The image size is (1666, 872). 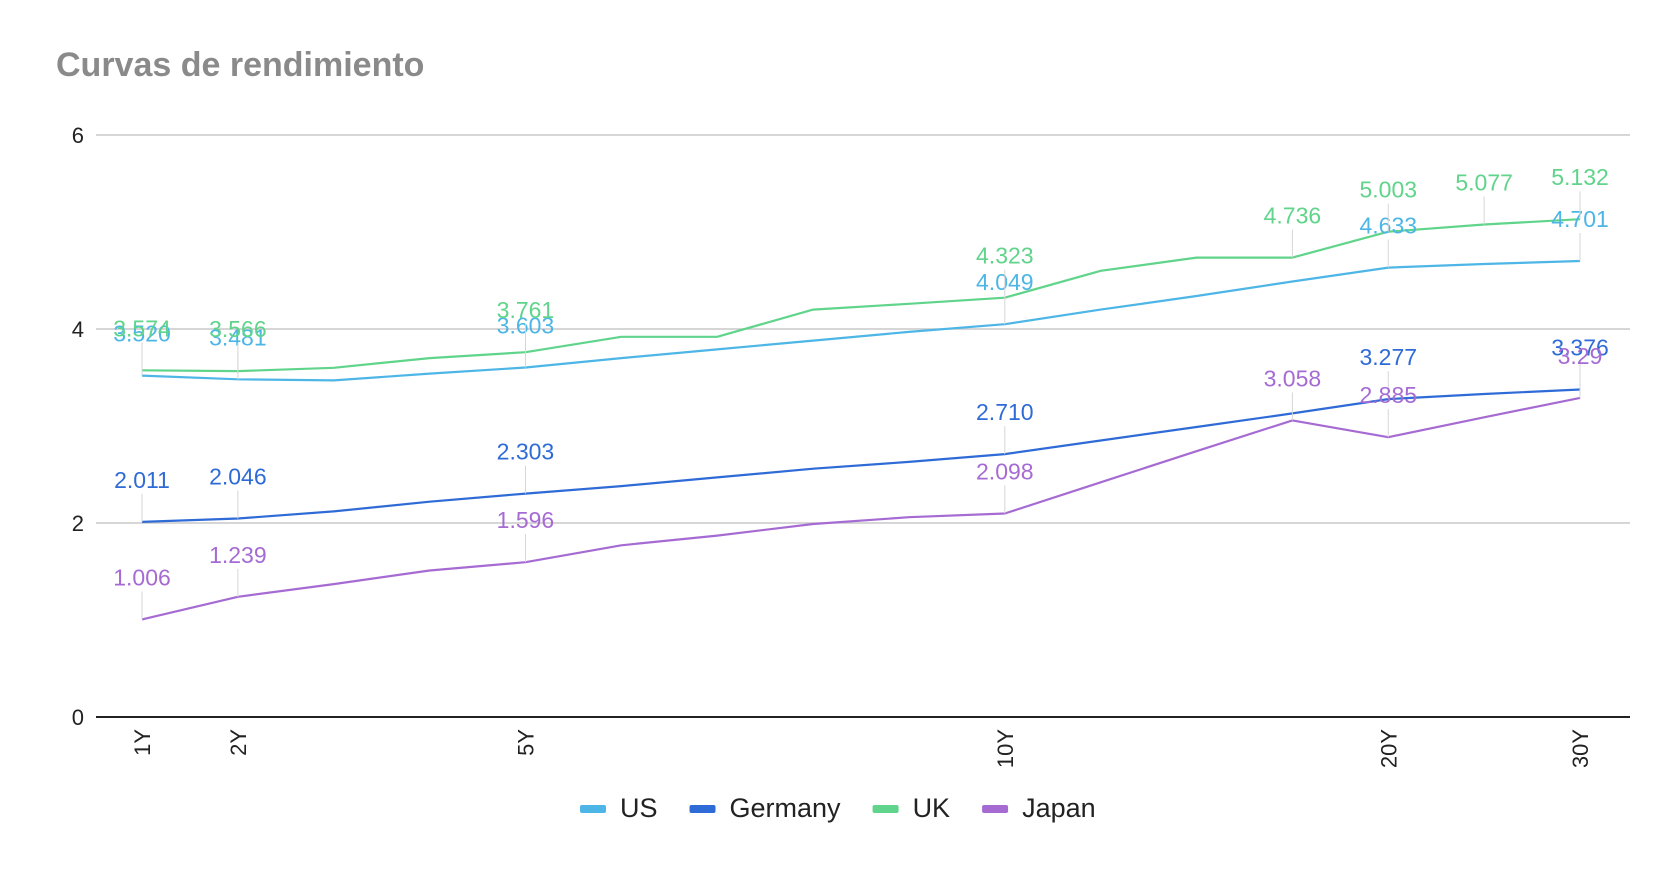 I want to click on data-label-uk: 3.761, so click(x=526, y=310).